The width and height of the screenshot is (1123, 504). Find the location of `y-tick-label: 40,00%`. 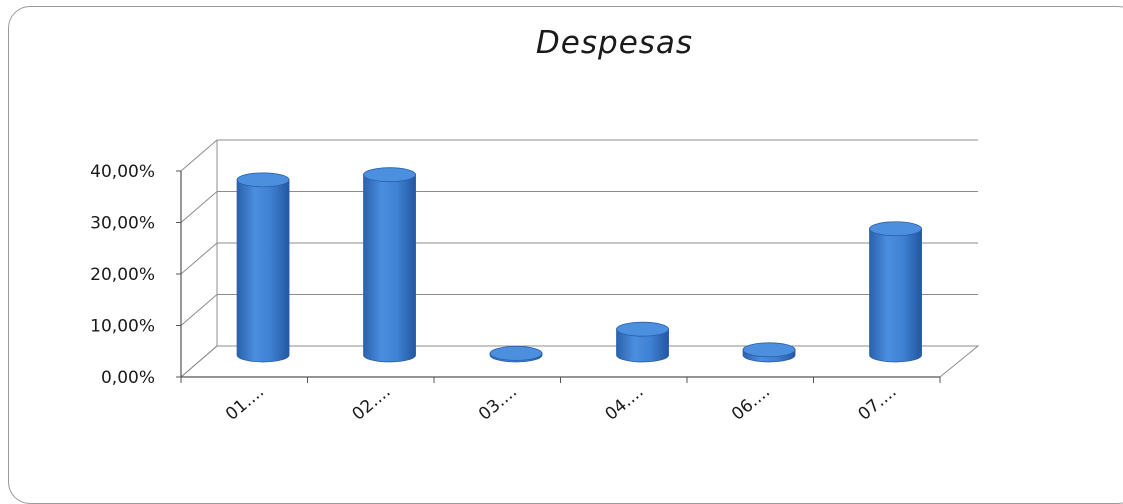

y-tick-label: 40,00% is located at coordinates (122, 172).